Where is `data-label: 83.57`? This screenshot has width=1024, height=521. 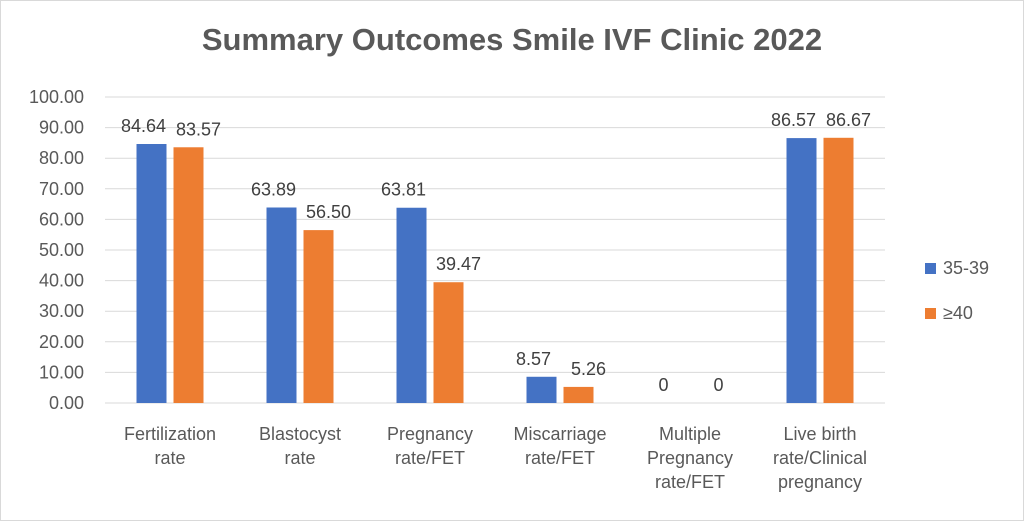 data-label: 83.57 is located at coordinates (198, 129).